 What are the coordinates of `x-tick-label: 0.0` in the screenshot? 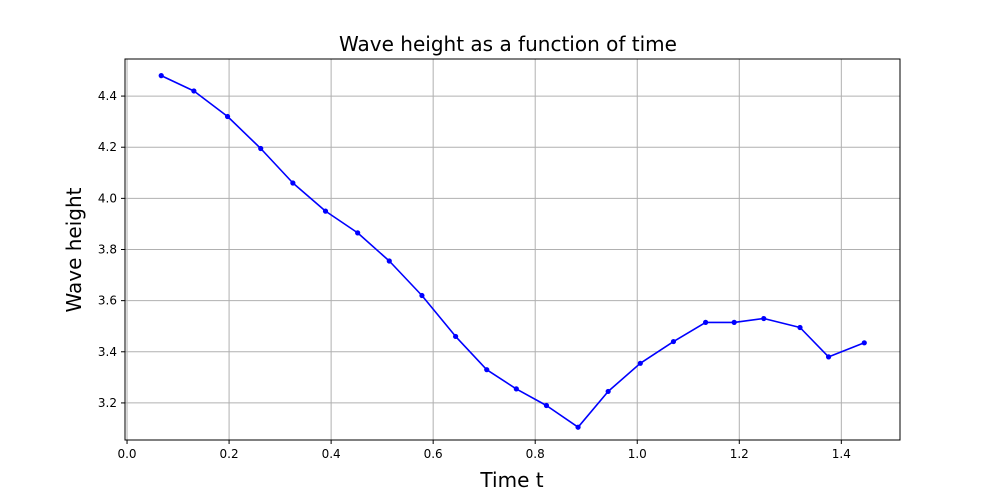 It's located at (126, 454).